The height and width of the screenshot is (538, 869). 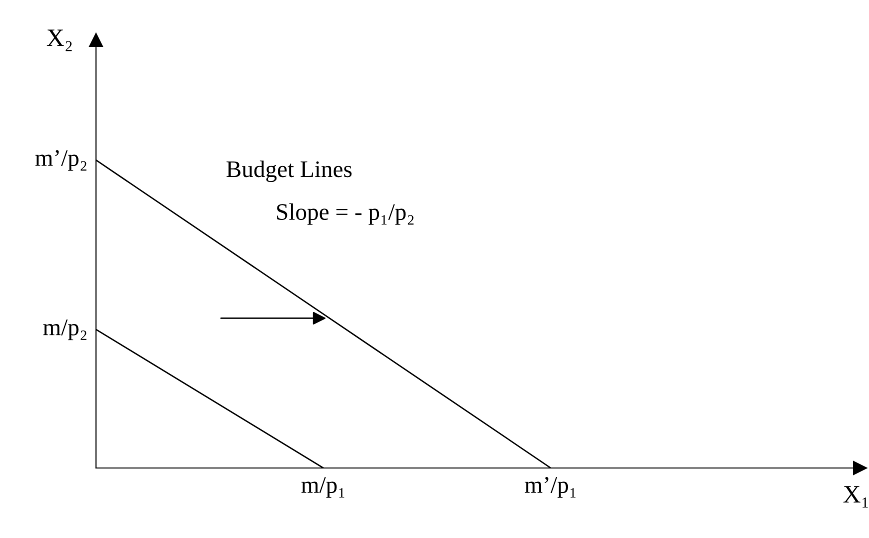 I want to click on annotation: m’/p₂, so click(x=60, y=160).